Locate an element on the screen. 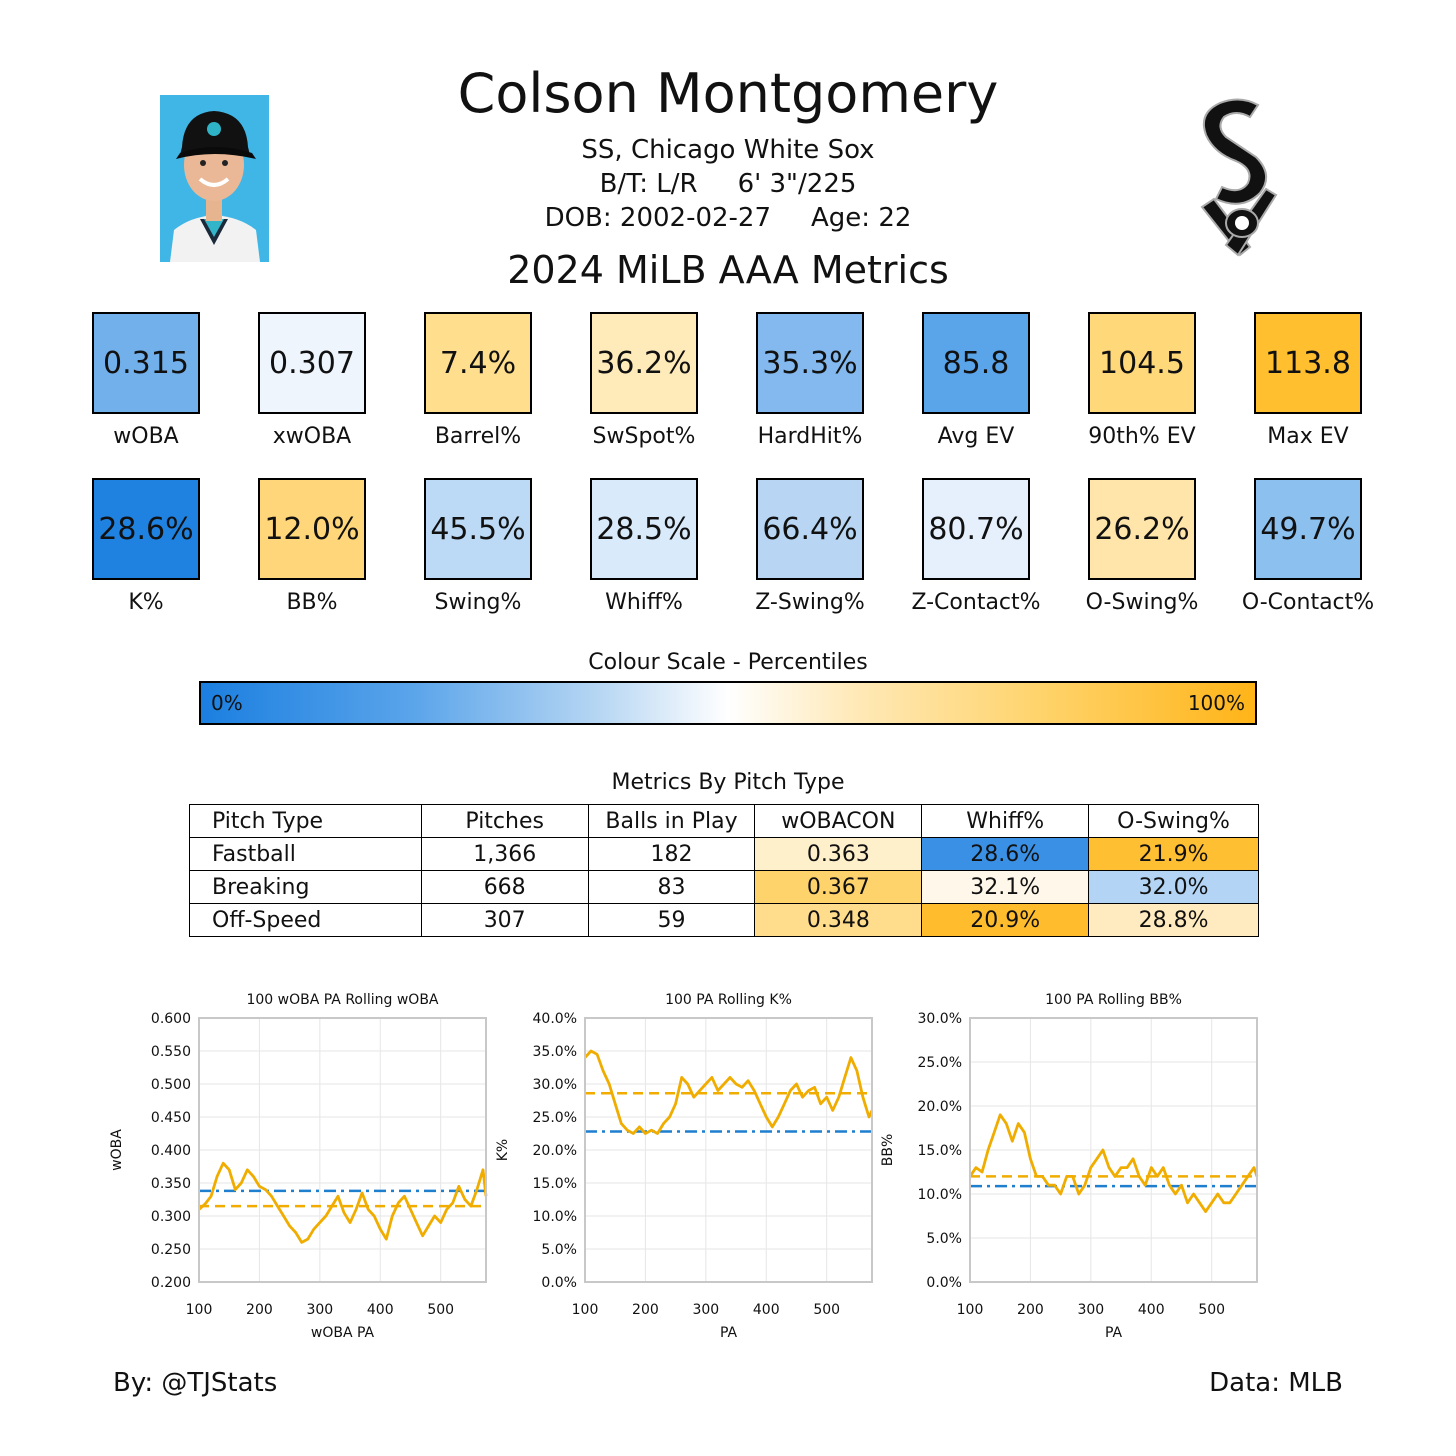 The image size is (1456, 1456). metric-label: SwSpot% is located at coordinates (644, 436).